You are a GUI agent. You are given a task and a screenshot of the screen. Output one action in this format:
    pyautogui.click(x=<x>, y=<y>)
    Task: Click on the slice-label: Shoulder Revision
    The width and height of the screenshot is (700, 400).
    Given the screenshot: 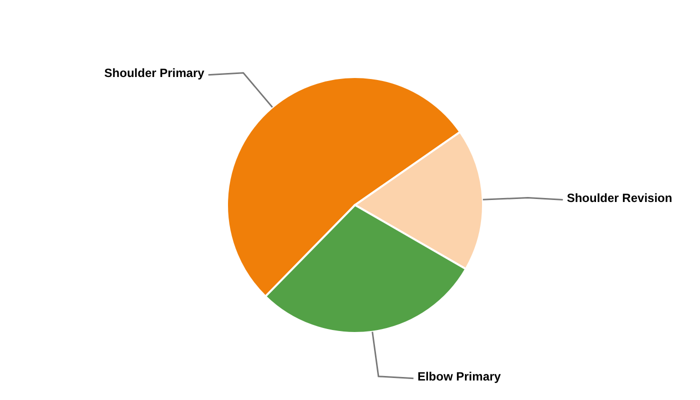 What is the action you would take?
    pyautogui.click(x=619, y=197)
    